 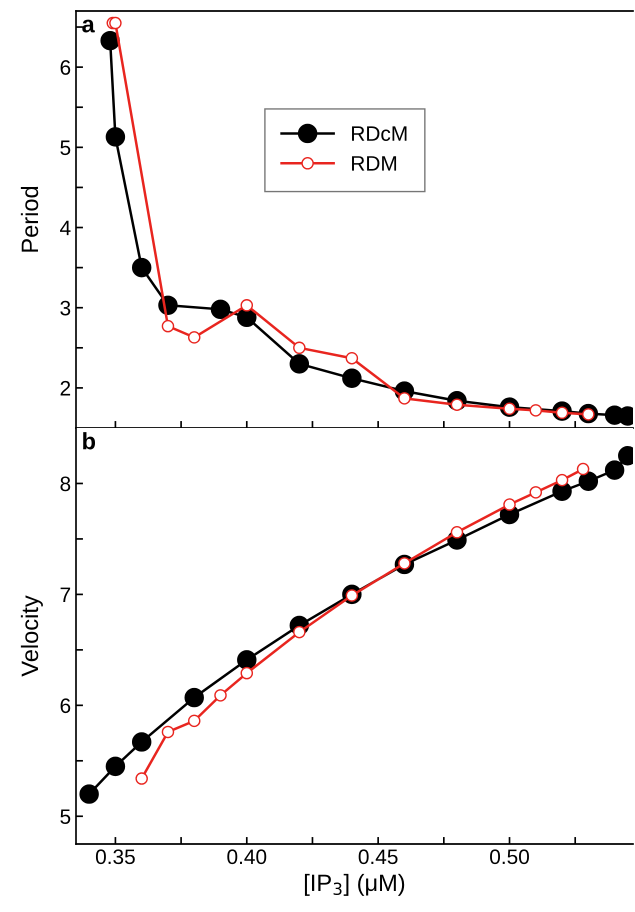 I want to click on x-tick-label: 0.50, so click(x=509, y=856).